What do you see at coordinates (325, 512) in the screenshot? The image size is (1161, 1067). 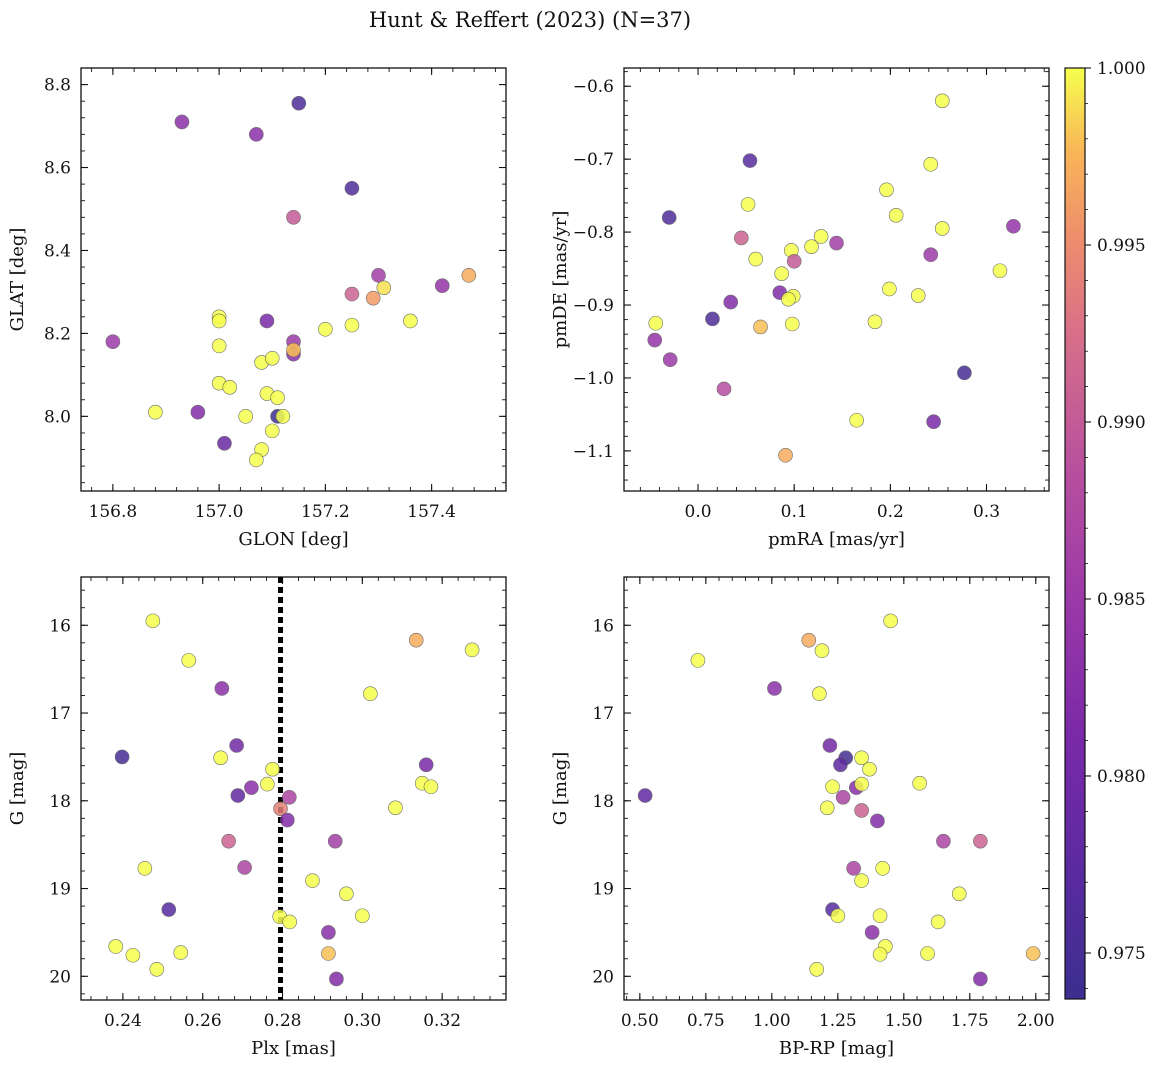 I see `glon-glat-xtick-label: 157.2` at bounding box center [325, 512].